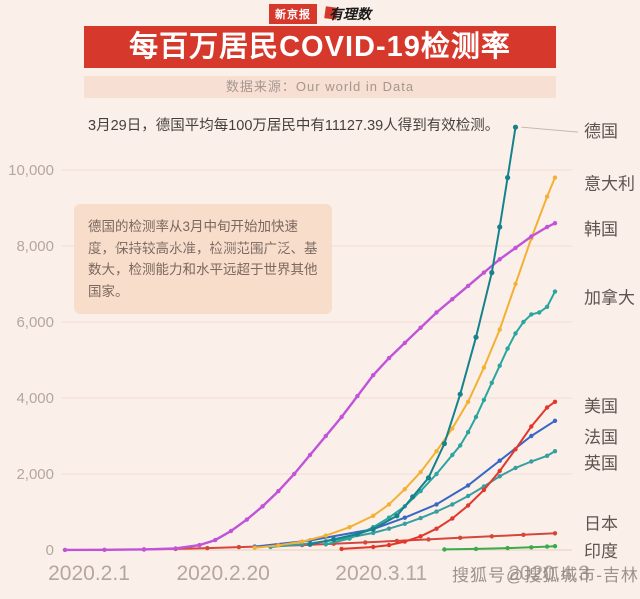 The height and width of the screenshot is (599, 640). Describe the element at coordinates (609, 298) in the screenshot. I see `series-label-canada: 加拿大` at that location.